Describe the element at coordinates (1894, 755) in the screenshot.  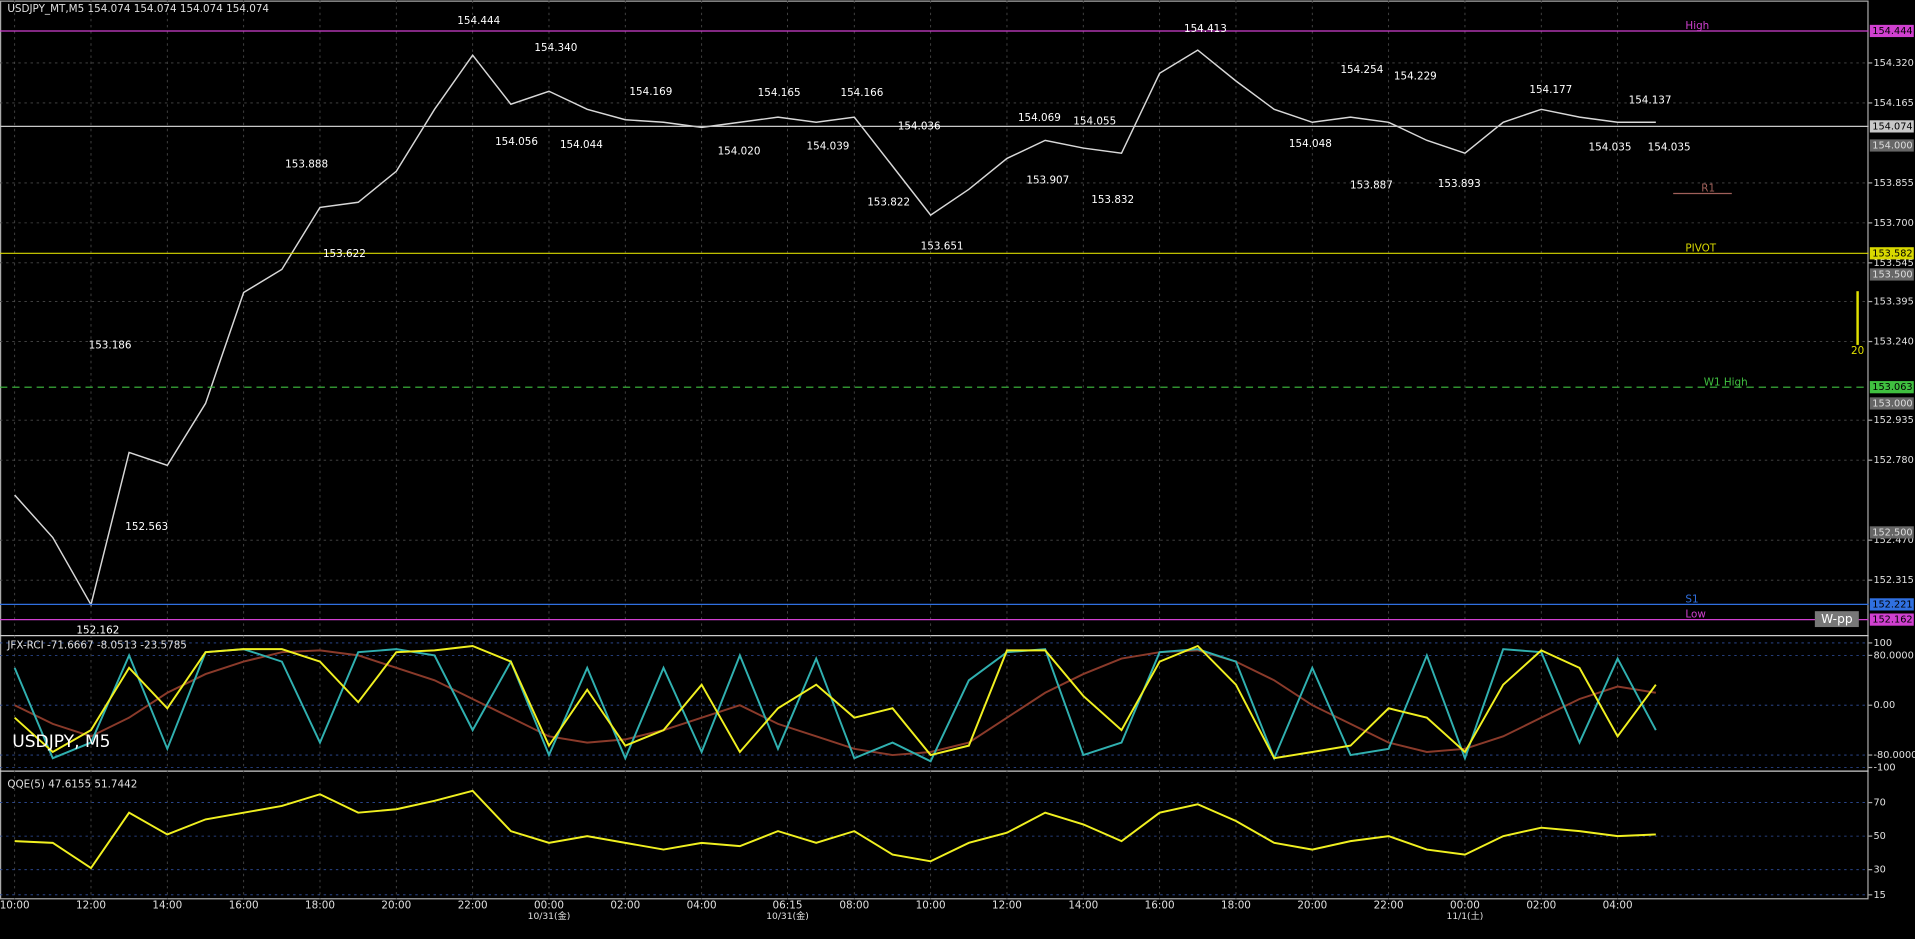
I see `y-tick-label: -80.0000` at that location.